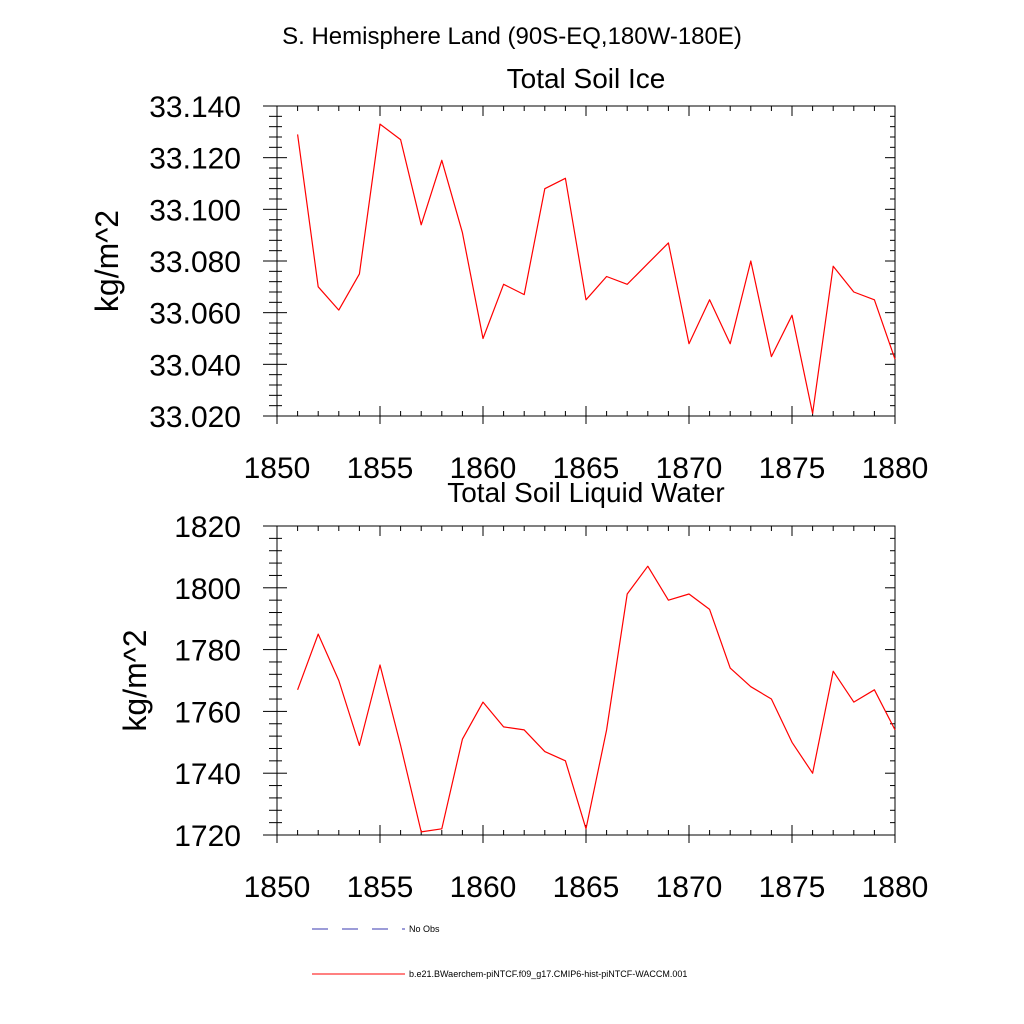 The image size is (1024, 1024). What do you see at coordinates (195, 107) in the screenshot?
I see `y-tick-label: 33.140` at bounding box center [195, 107].